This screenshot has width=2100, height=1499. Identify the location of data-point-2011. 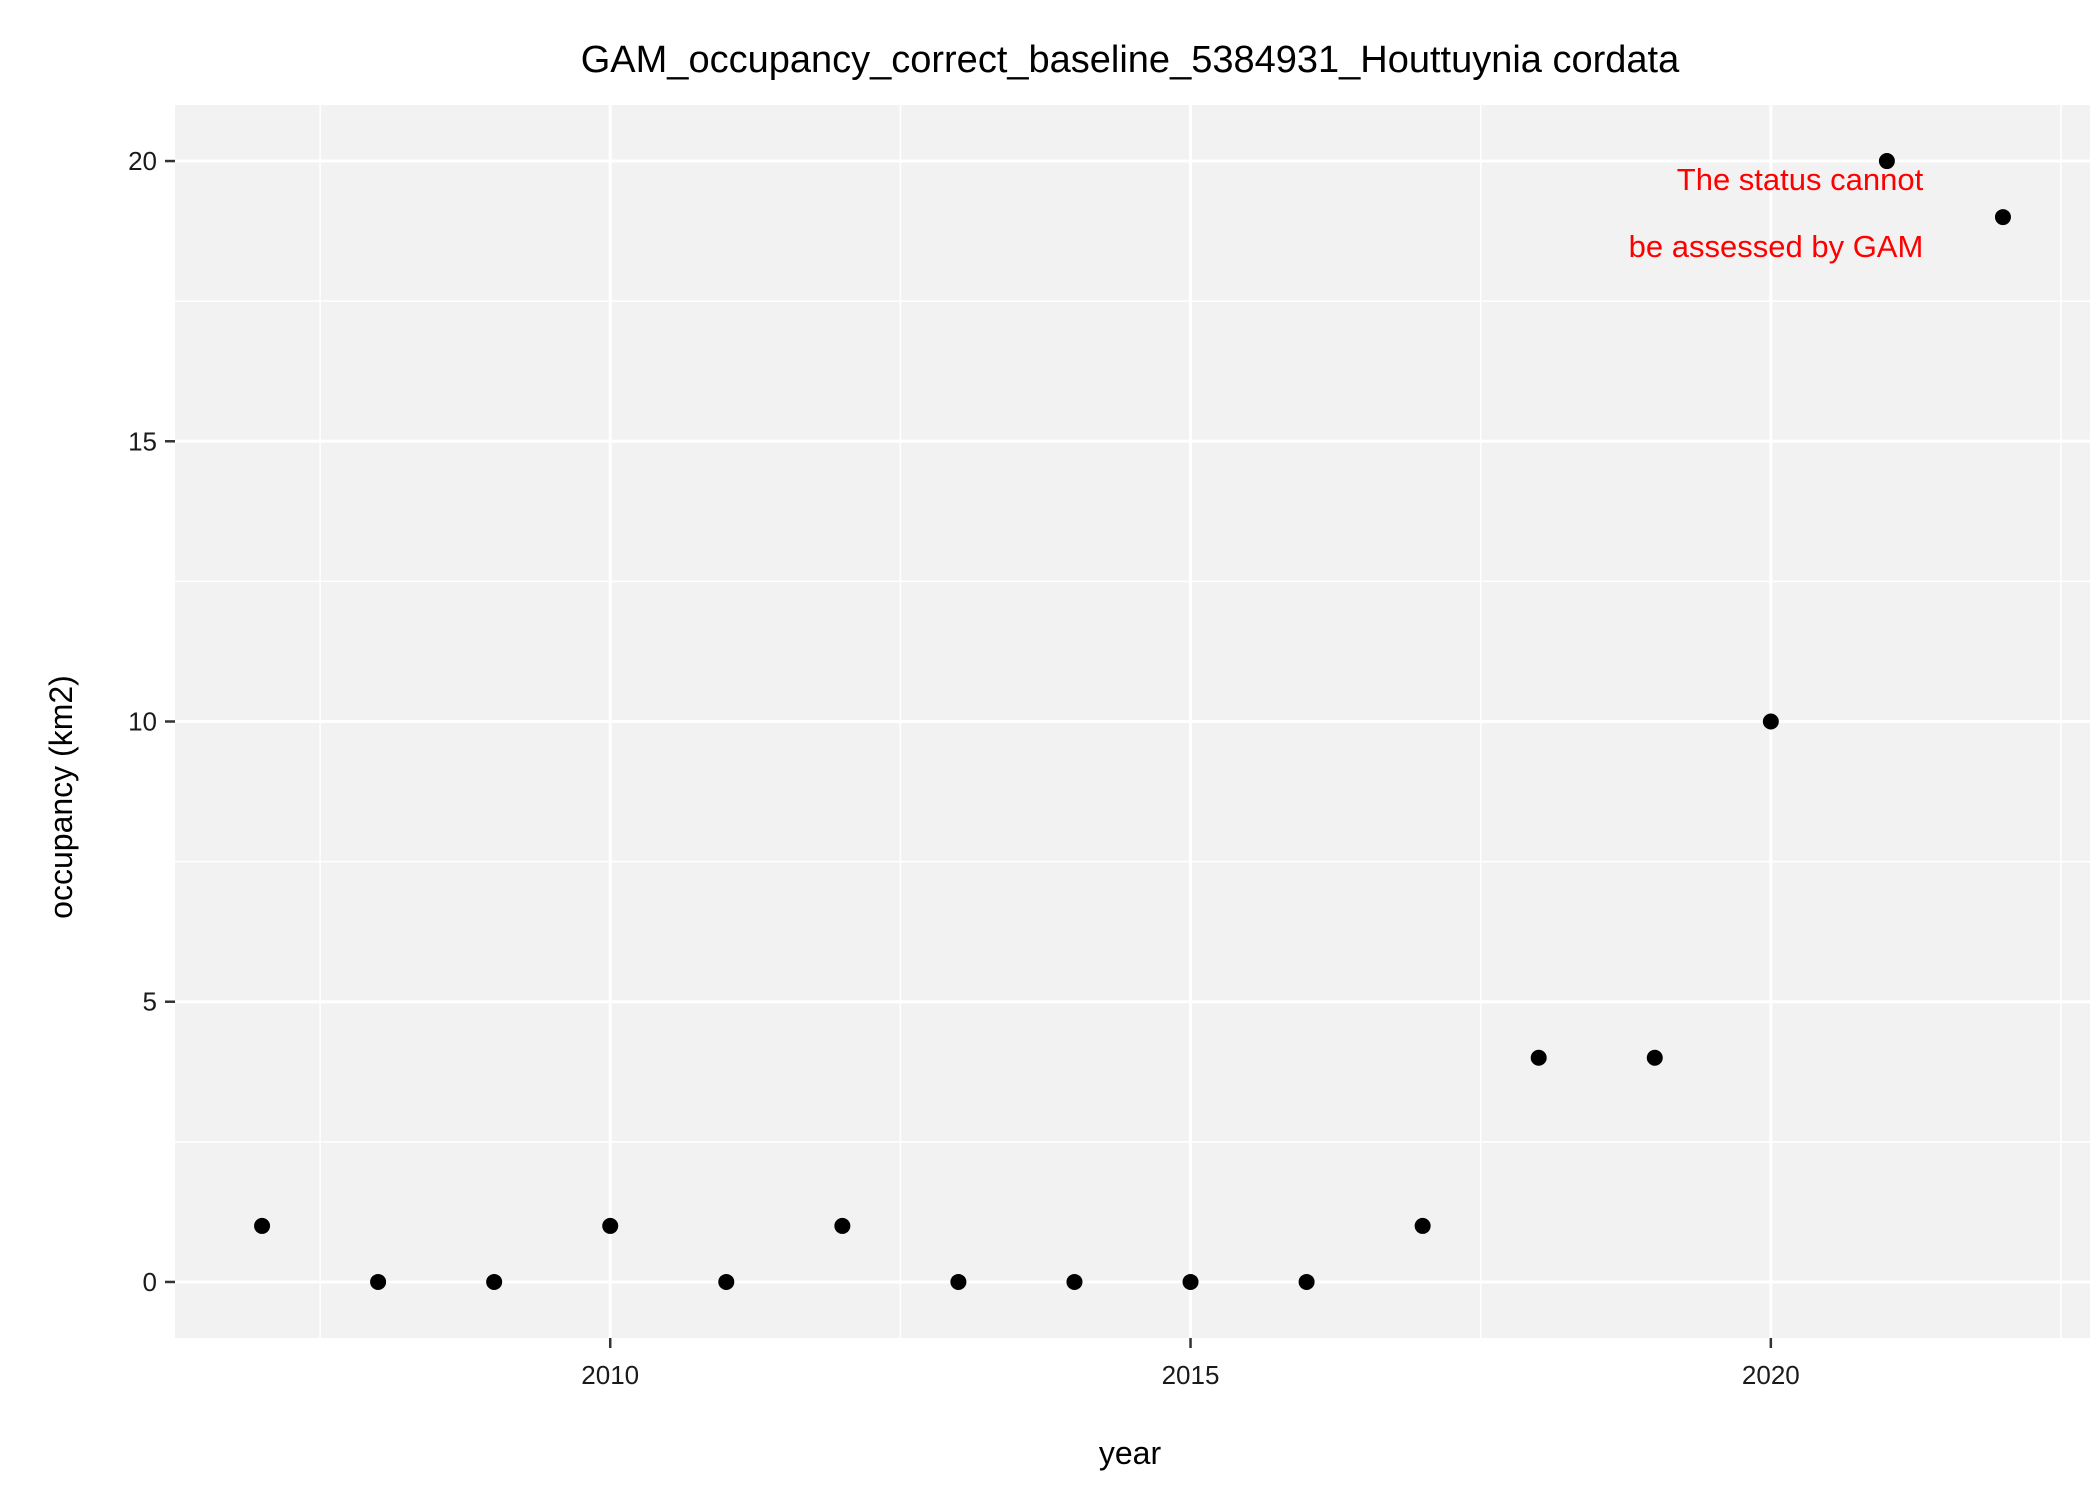
(726, 1281).